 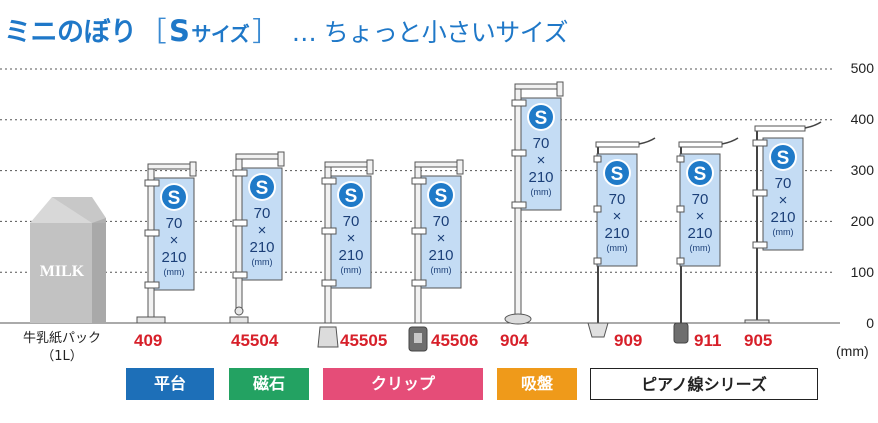 What do you see at coordinates (862, 221) in the screenshot?
I see `y-tick-200: 200` at bounding box center [862, 221].